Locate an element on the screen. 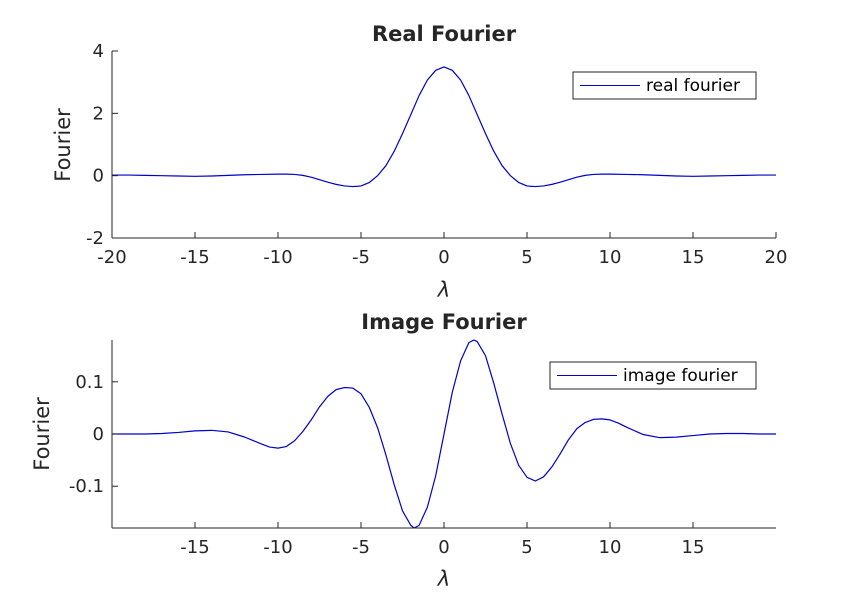 The width and height of the screenshot is (859, 609). real-fourier-x-tick-label: 15 is located at coordinates (693, 257).